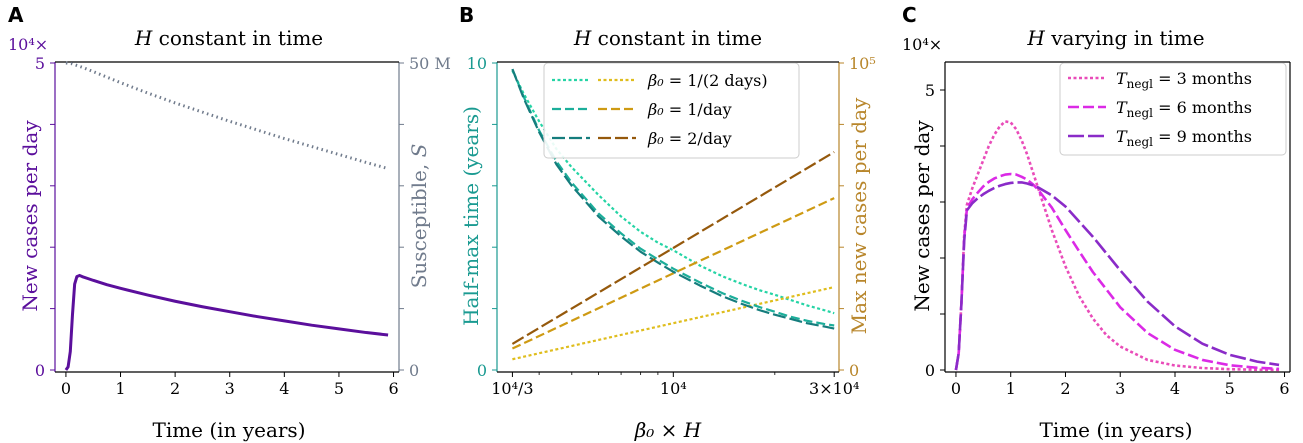 The image size is (1303, 443). Describe the element at coordinates (689, 109) in the screenshot. I see `panel-b-legend-label: β₀ = 1/day` at that location.